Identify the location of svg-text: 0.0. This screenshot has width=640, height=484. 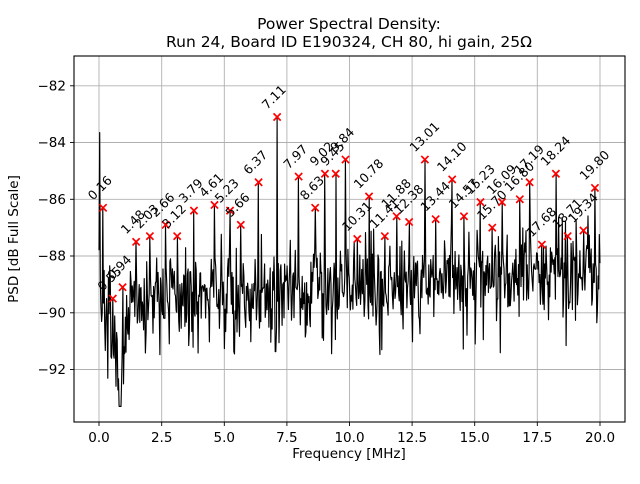
(98, 438).